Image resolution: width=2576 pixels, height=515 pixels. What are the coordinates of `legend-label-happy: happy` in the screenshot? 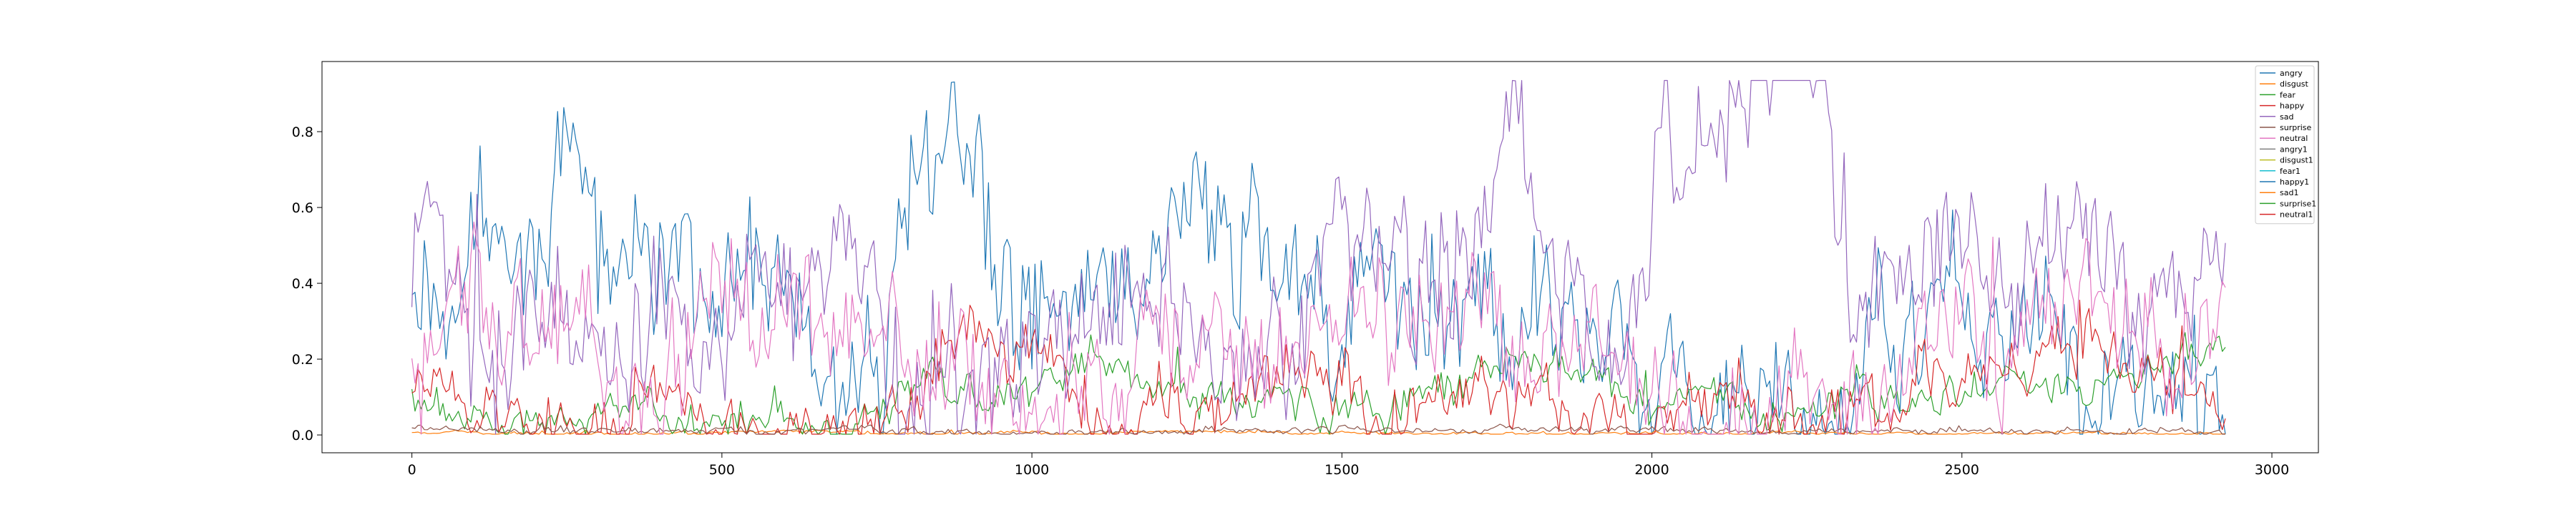 It's located at (2292, 106).